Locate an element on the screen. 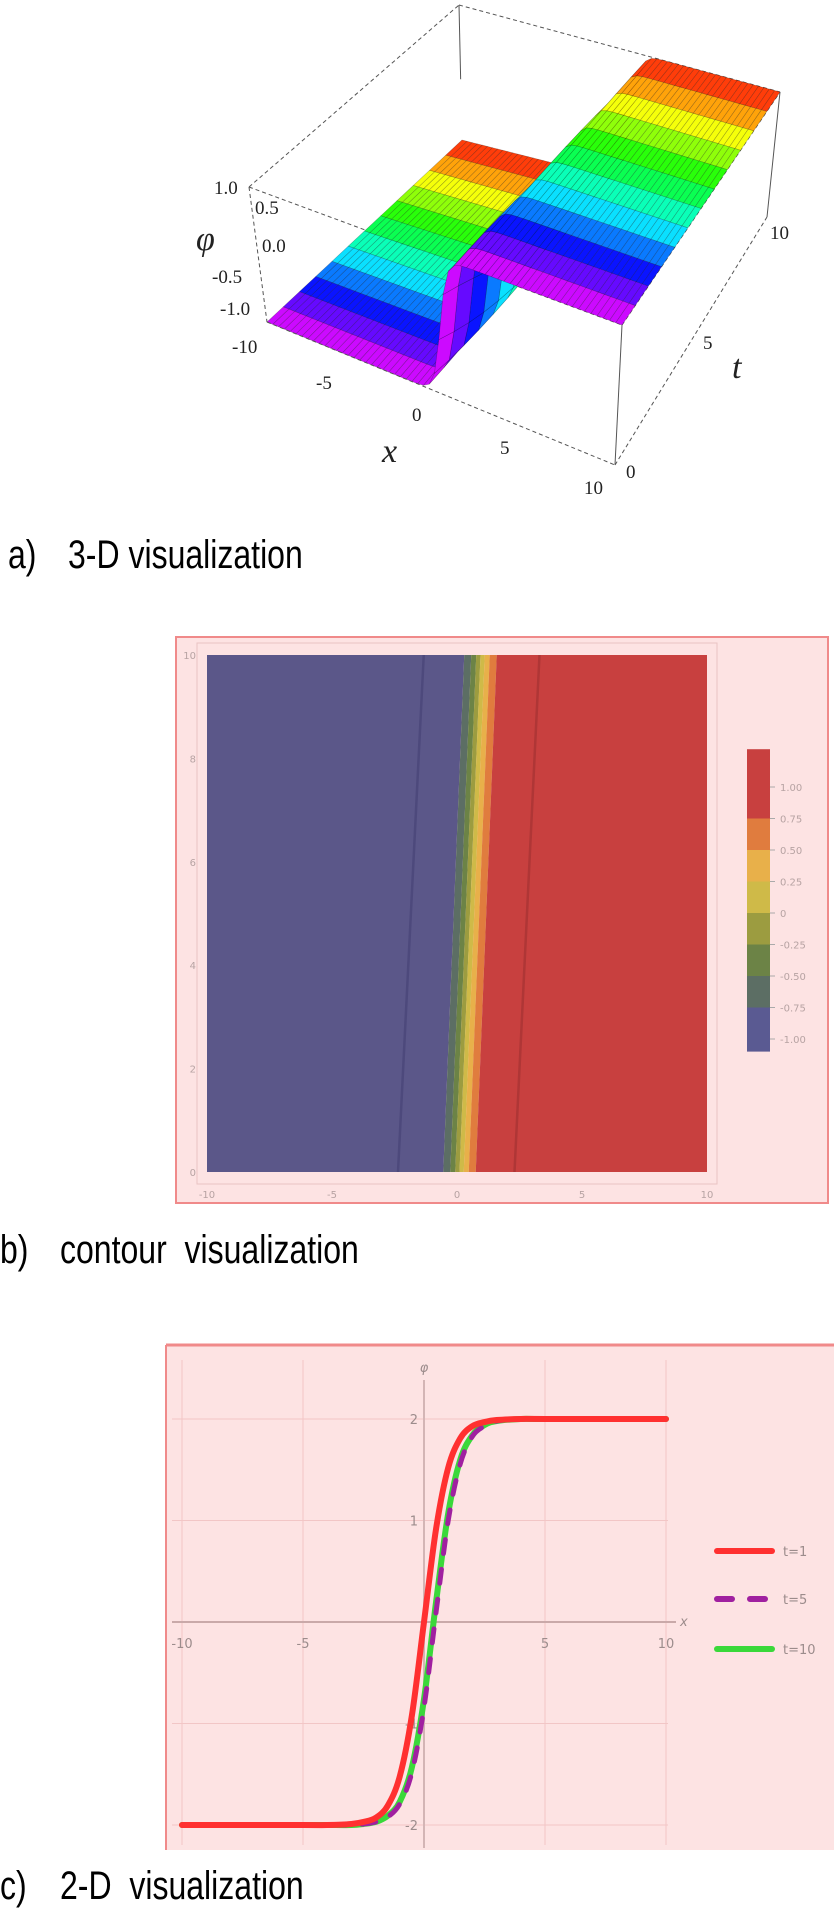  colorbar-tick-label: -1.00 is located at coordinates (793, 1040).